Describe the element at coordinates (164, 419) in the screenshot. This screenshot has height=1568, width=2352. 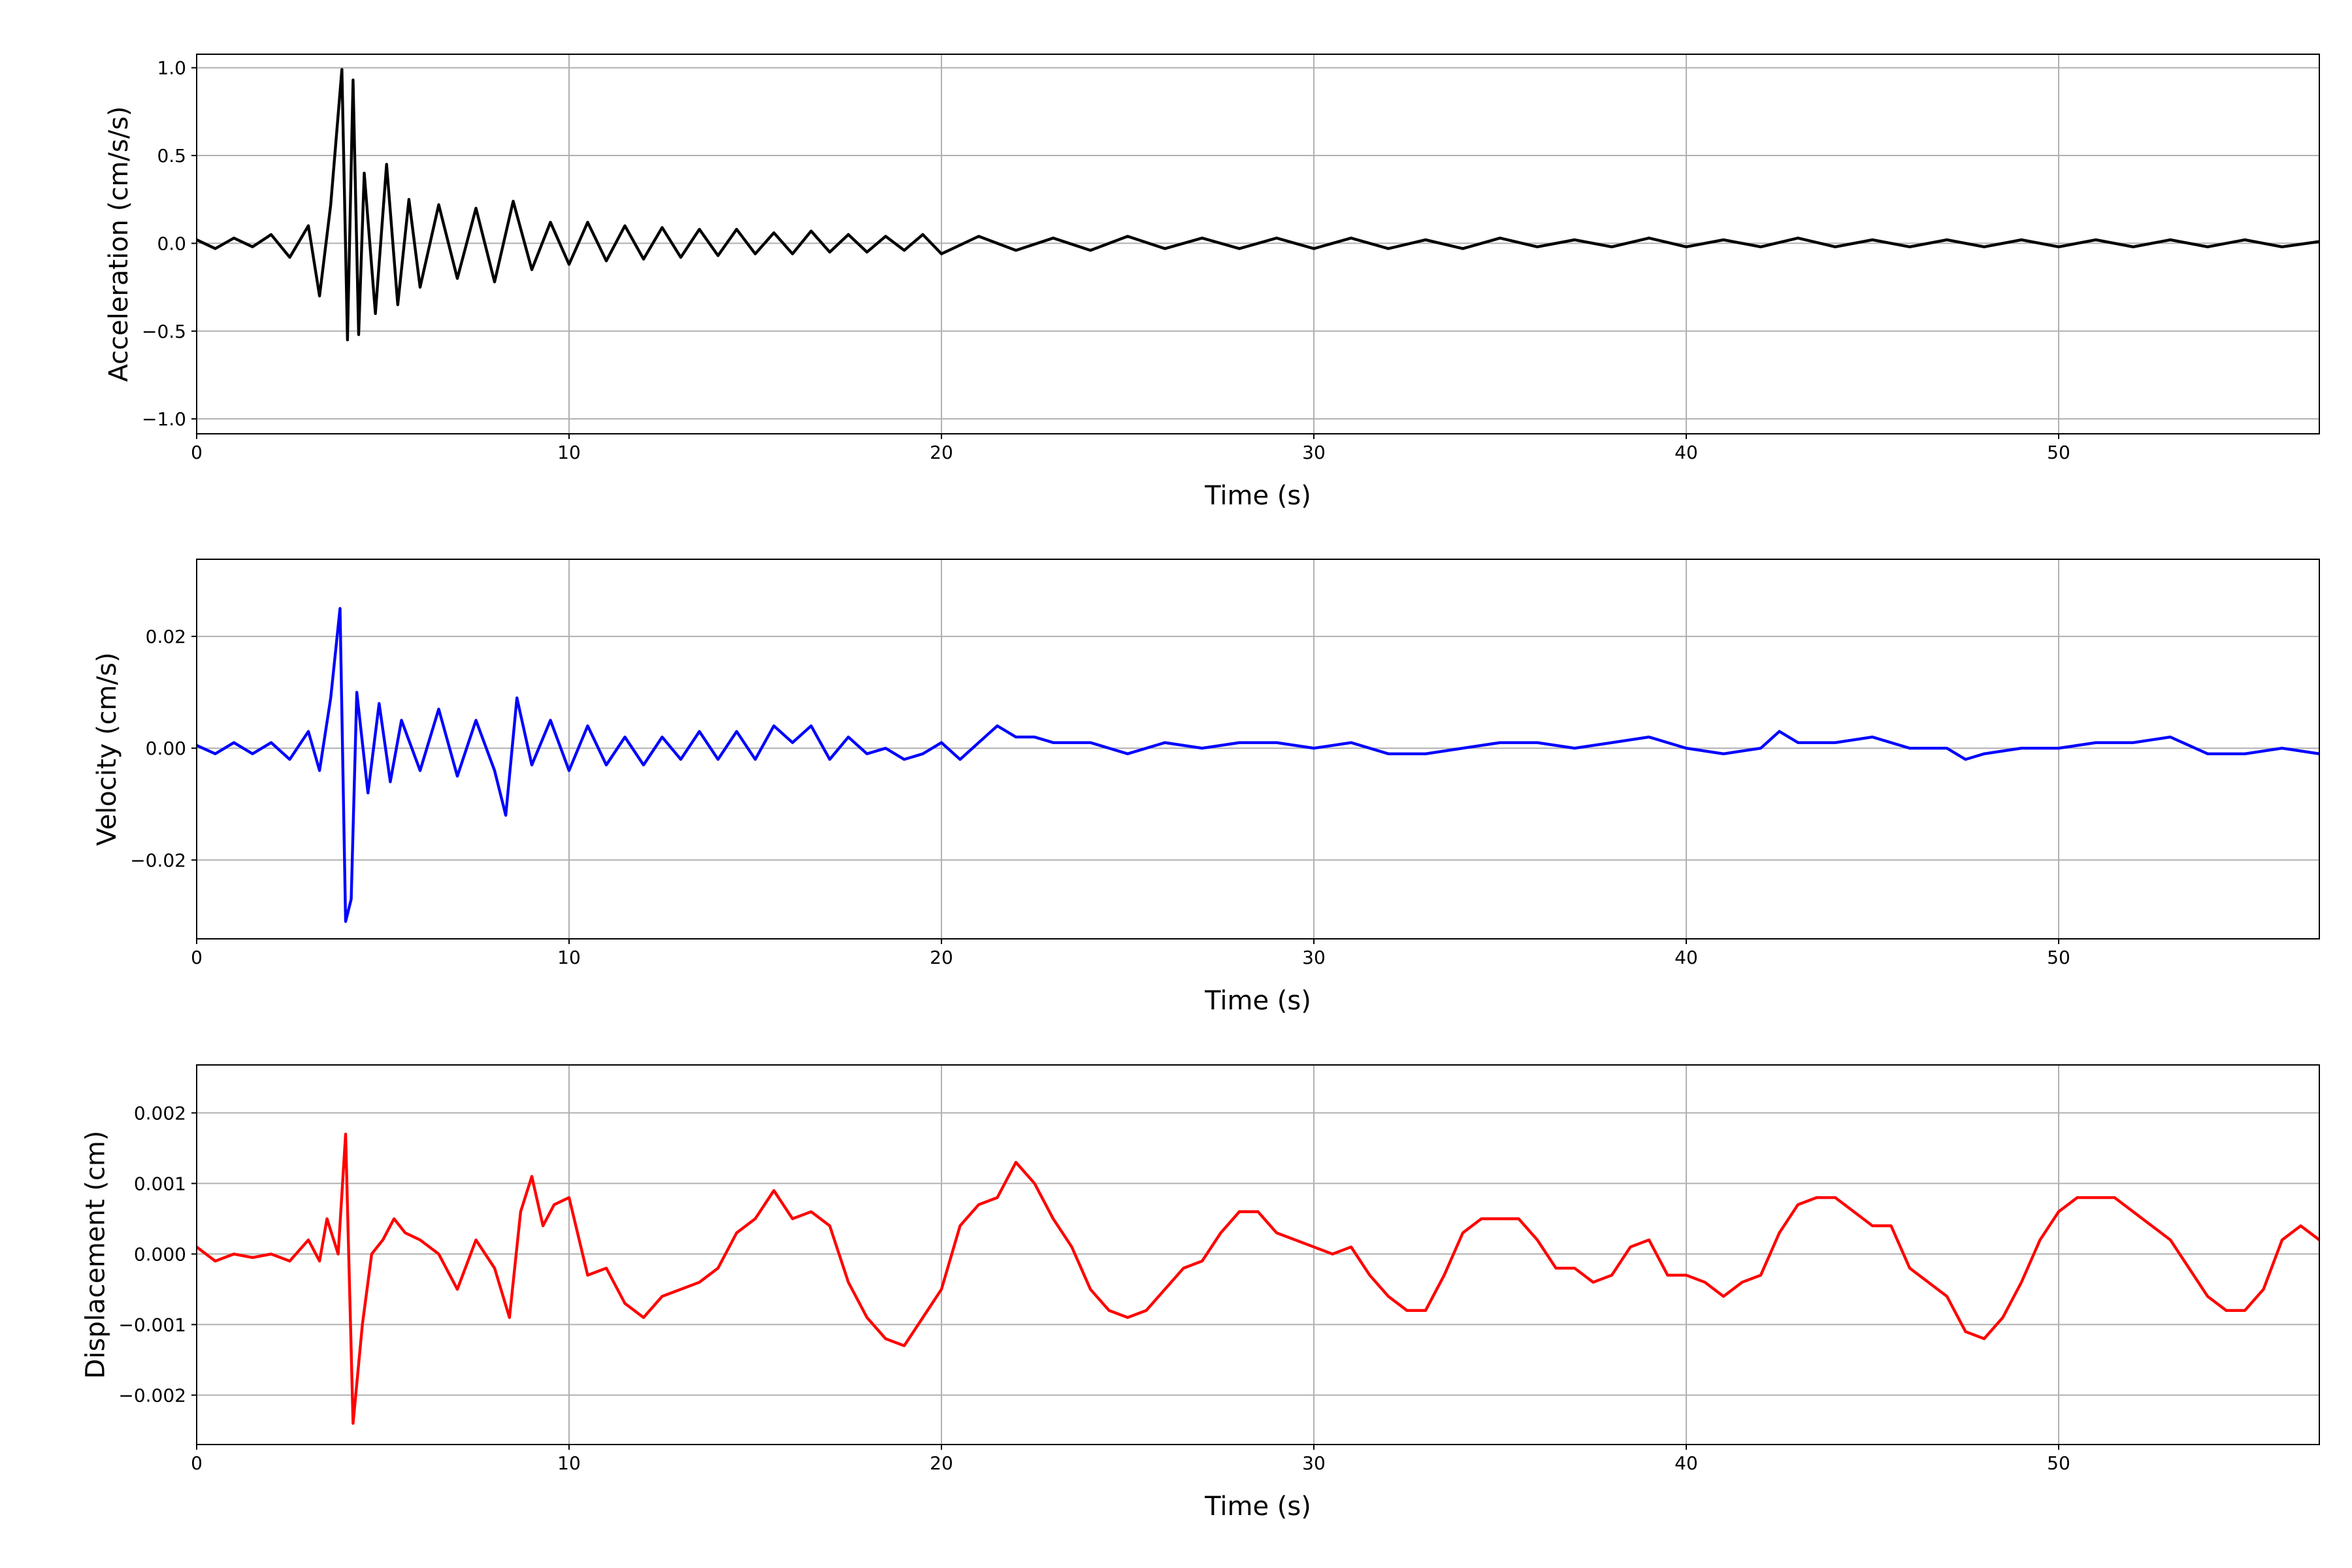
I see `y-tick-label: −1.0` at that location.